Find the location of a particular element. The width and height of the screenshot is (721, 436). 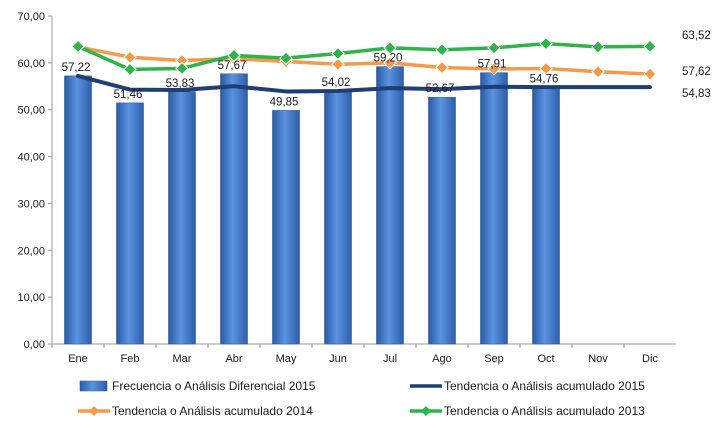

bar-data-label: 57,91 is located at coordinates (492, 65).